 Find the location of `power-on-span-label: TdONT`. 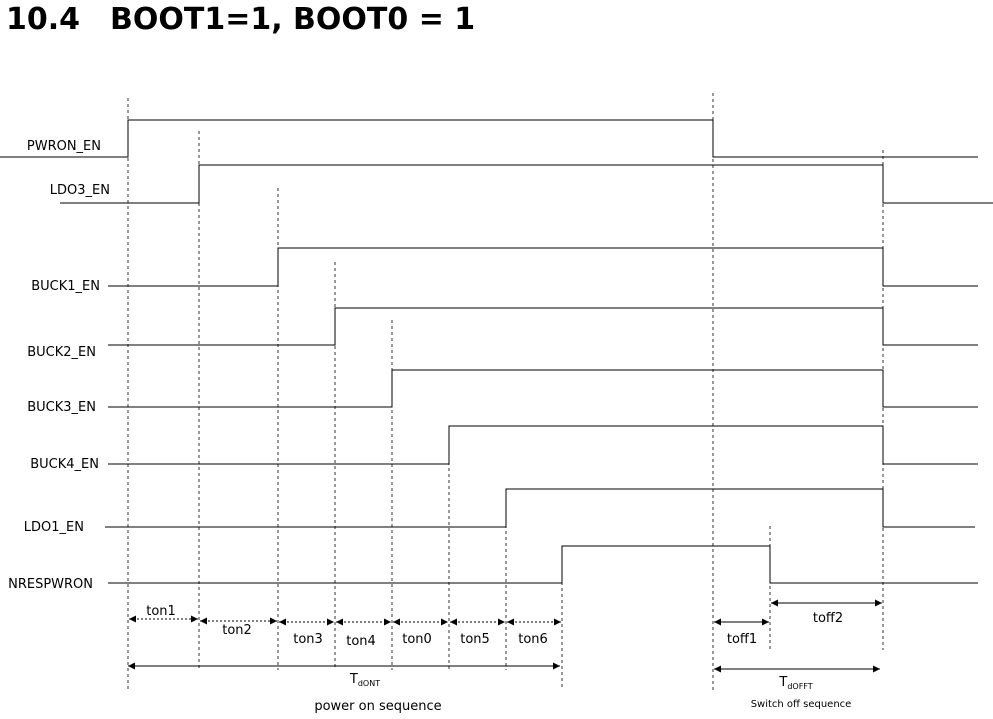

power-on-span-label: TdONT is located at coordinates (364, 680).